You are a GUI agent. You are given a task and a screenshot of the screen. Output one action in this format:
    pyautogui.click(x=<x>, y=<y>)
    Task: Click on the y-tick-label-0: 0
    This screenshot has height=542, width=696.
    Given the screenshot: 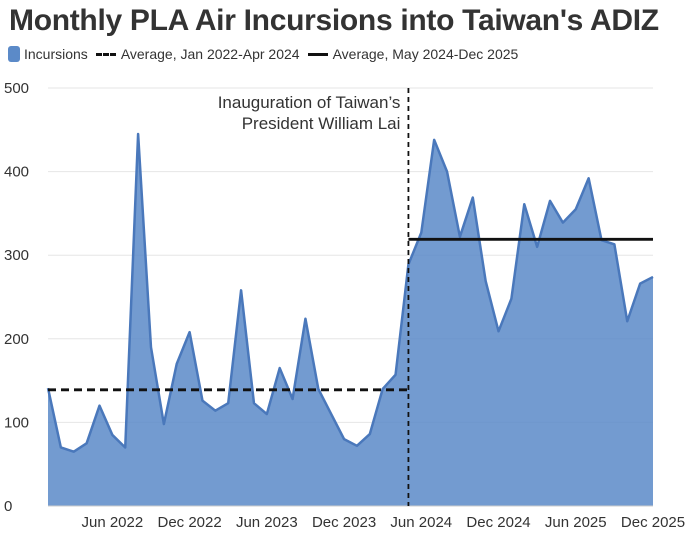 What is the action you would take?
    pyautogui.click(x=8, y=506)
    